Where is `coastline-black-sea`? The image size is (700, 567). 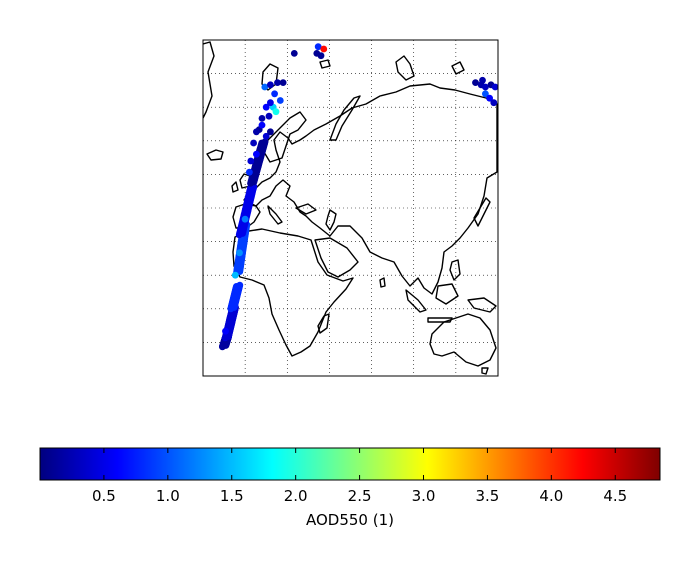
coastline-black-sea is located at coordinates (306, 209).